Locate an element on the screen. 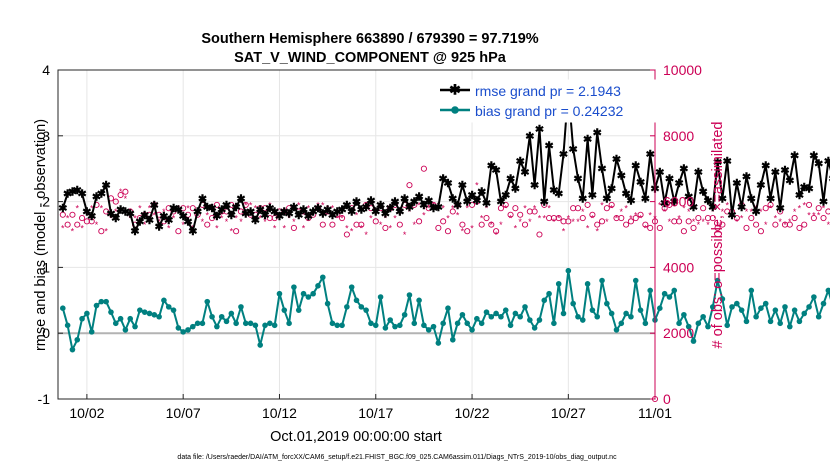 The height and width of the screenshot is (475, 830). y-tick-label-left-1: 0 is located at coordinates (46, 333).